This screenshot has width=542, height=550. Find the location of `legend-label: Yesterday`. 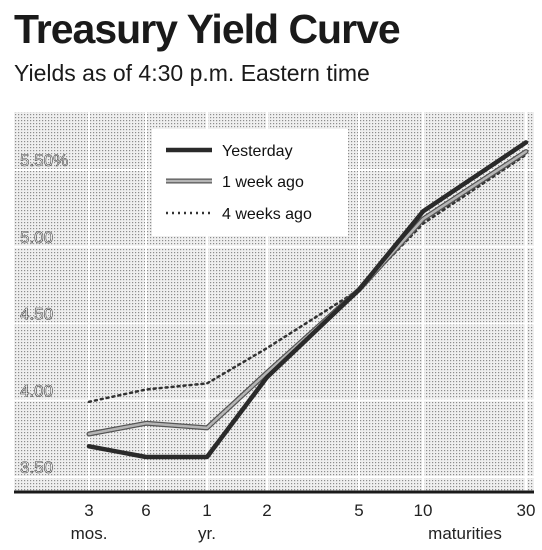

legend-label: Yesterday is located at coordinates (257, 151).